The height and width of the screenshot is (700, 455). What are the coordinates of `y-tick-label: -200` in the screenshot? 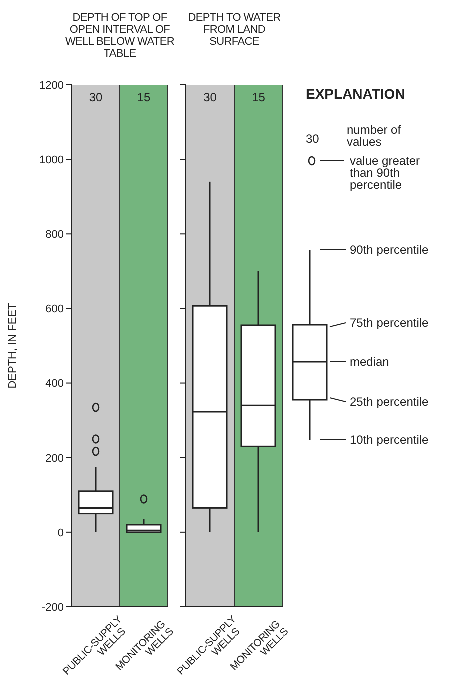 It's located at (53, 608).